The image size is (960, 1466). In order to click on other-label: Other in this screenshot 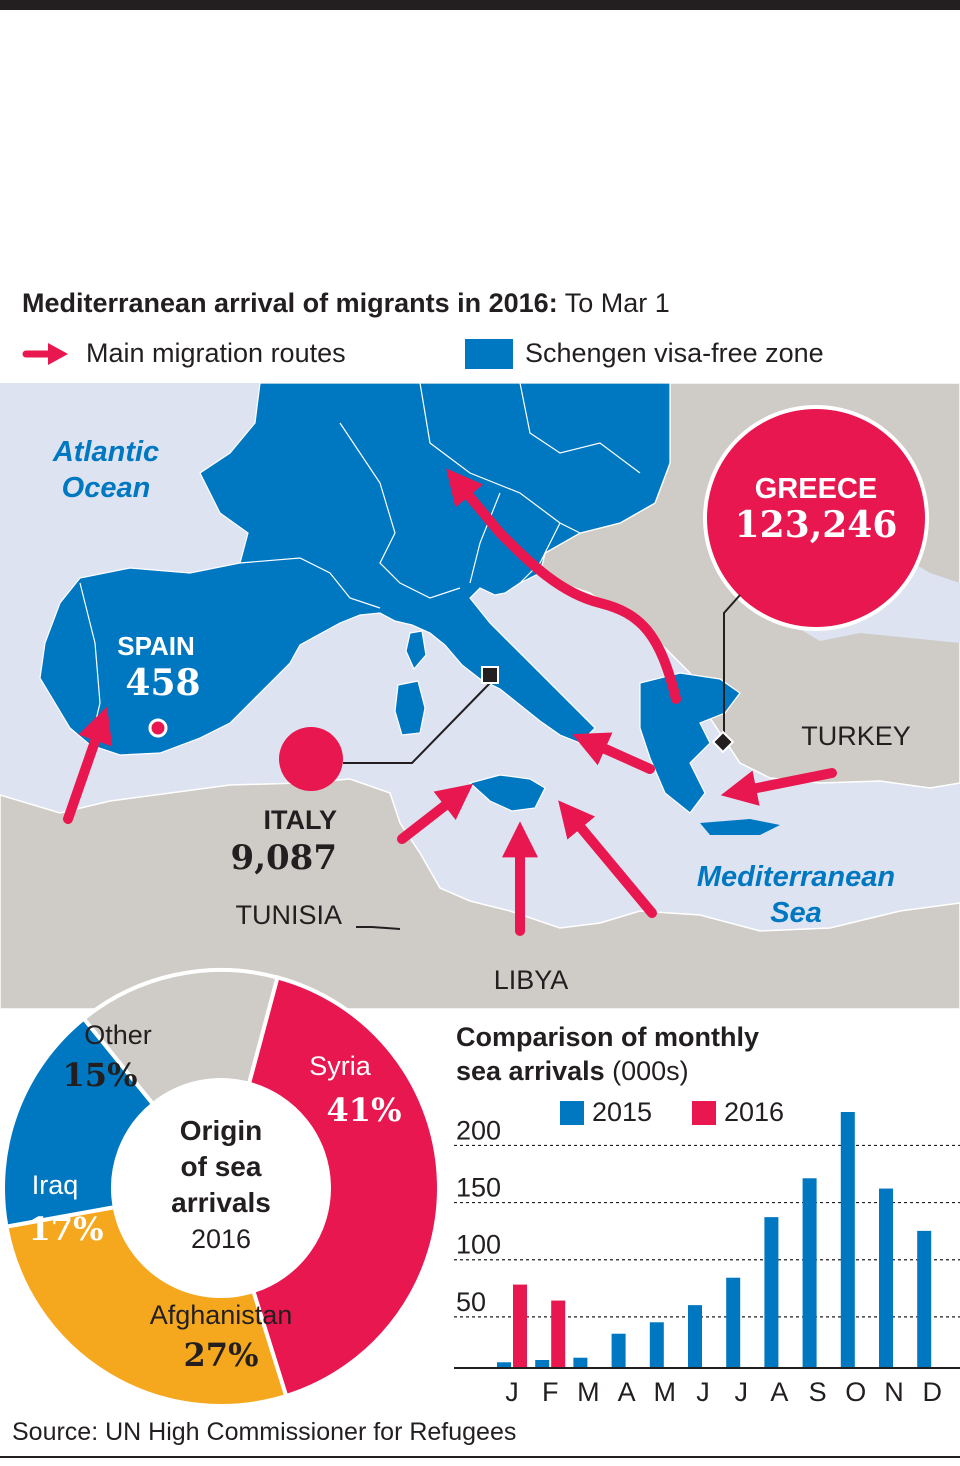, I will do `click(118, 1035)`.